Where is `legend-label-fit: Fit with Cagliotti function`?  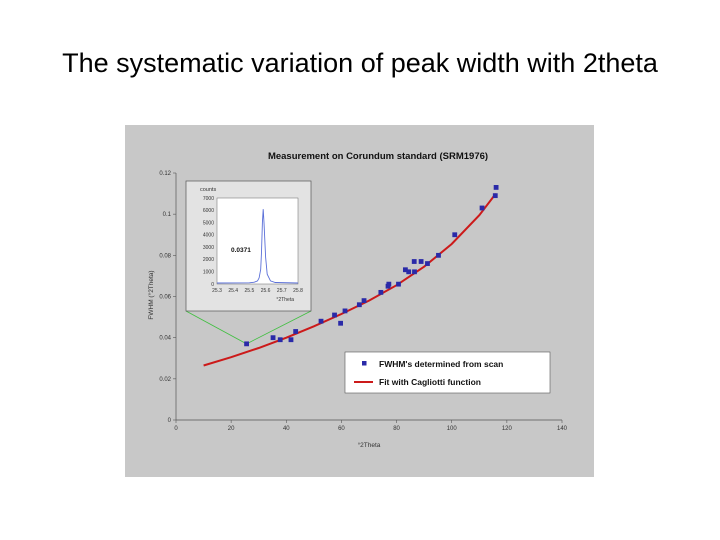
legend-label-fit: Fit with Cagliotti function is located at coordinates (430, 382).